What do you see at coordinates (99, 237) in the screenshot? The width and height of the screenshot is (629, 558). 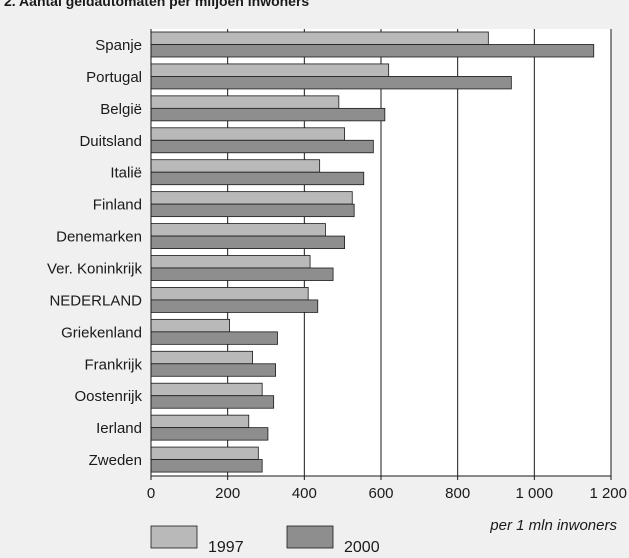 I see `category-label: Denemarken` at bounding box center [99, 237].